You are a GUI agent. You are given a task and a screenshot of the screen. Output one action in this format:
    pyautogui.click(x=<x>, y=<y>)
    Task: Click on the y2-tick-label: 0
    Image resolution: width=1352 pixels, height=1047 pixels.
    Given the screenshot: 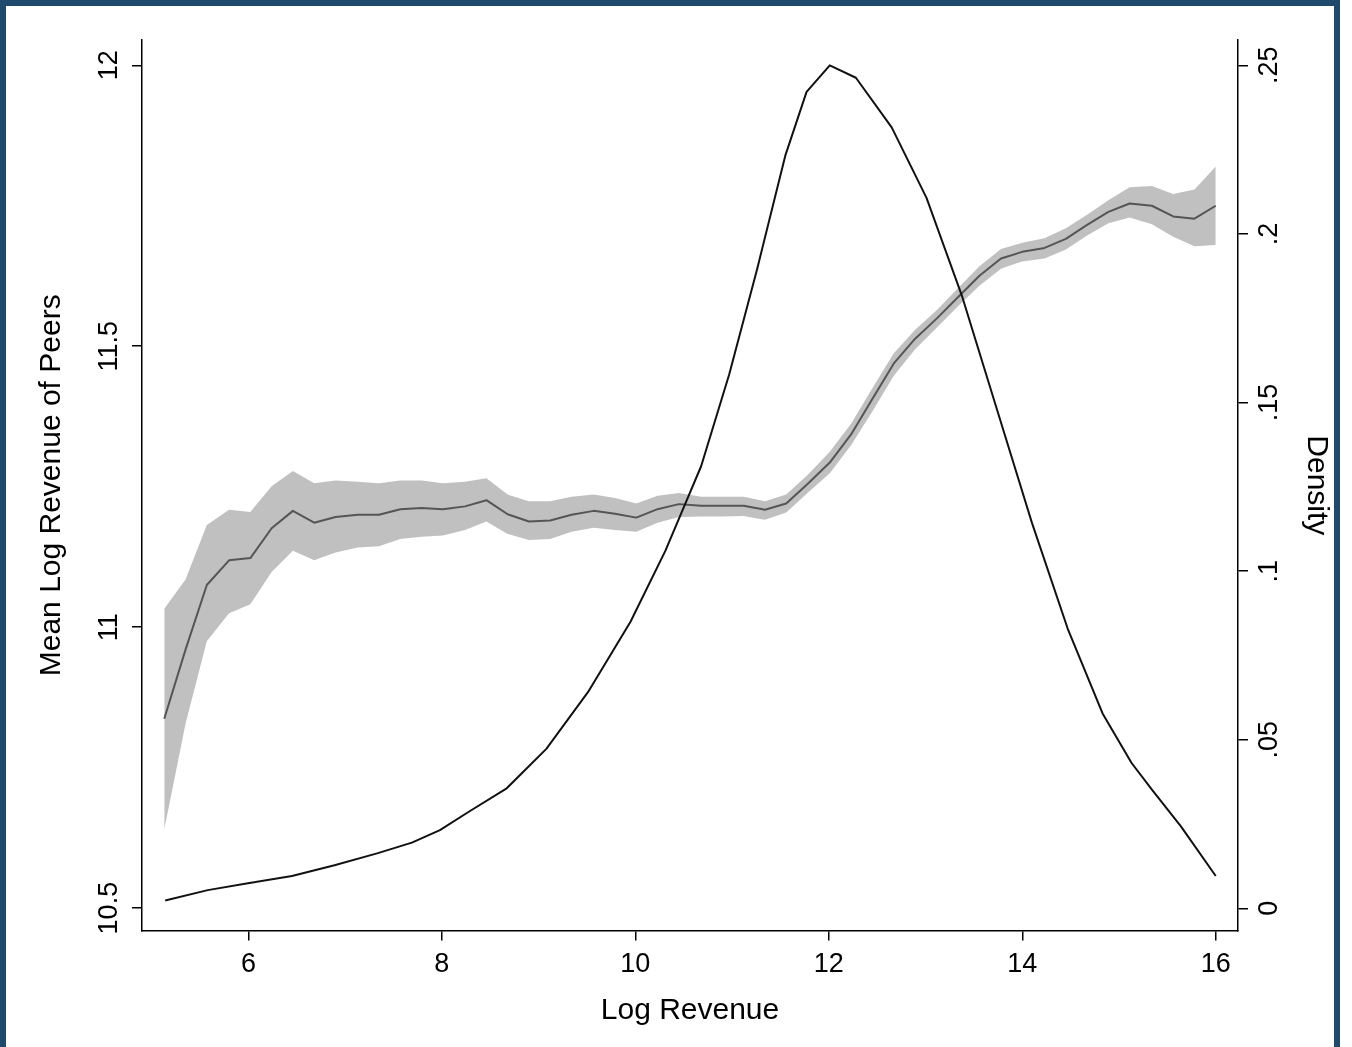 What is the action you would take?
    pyautogui.click(x=1268, y=908)
    